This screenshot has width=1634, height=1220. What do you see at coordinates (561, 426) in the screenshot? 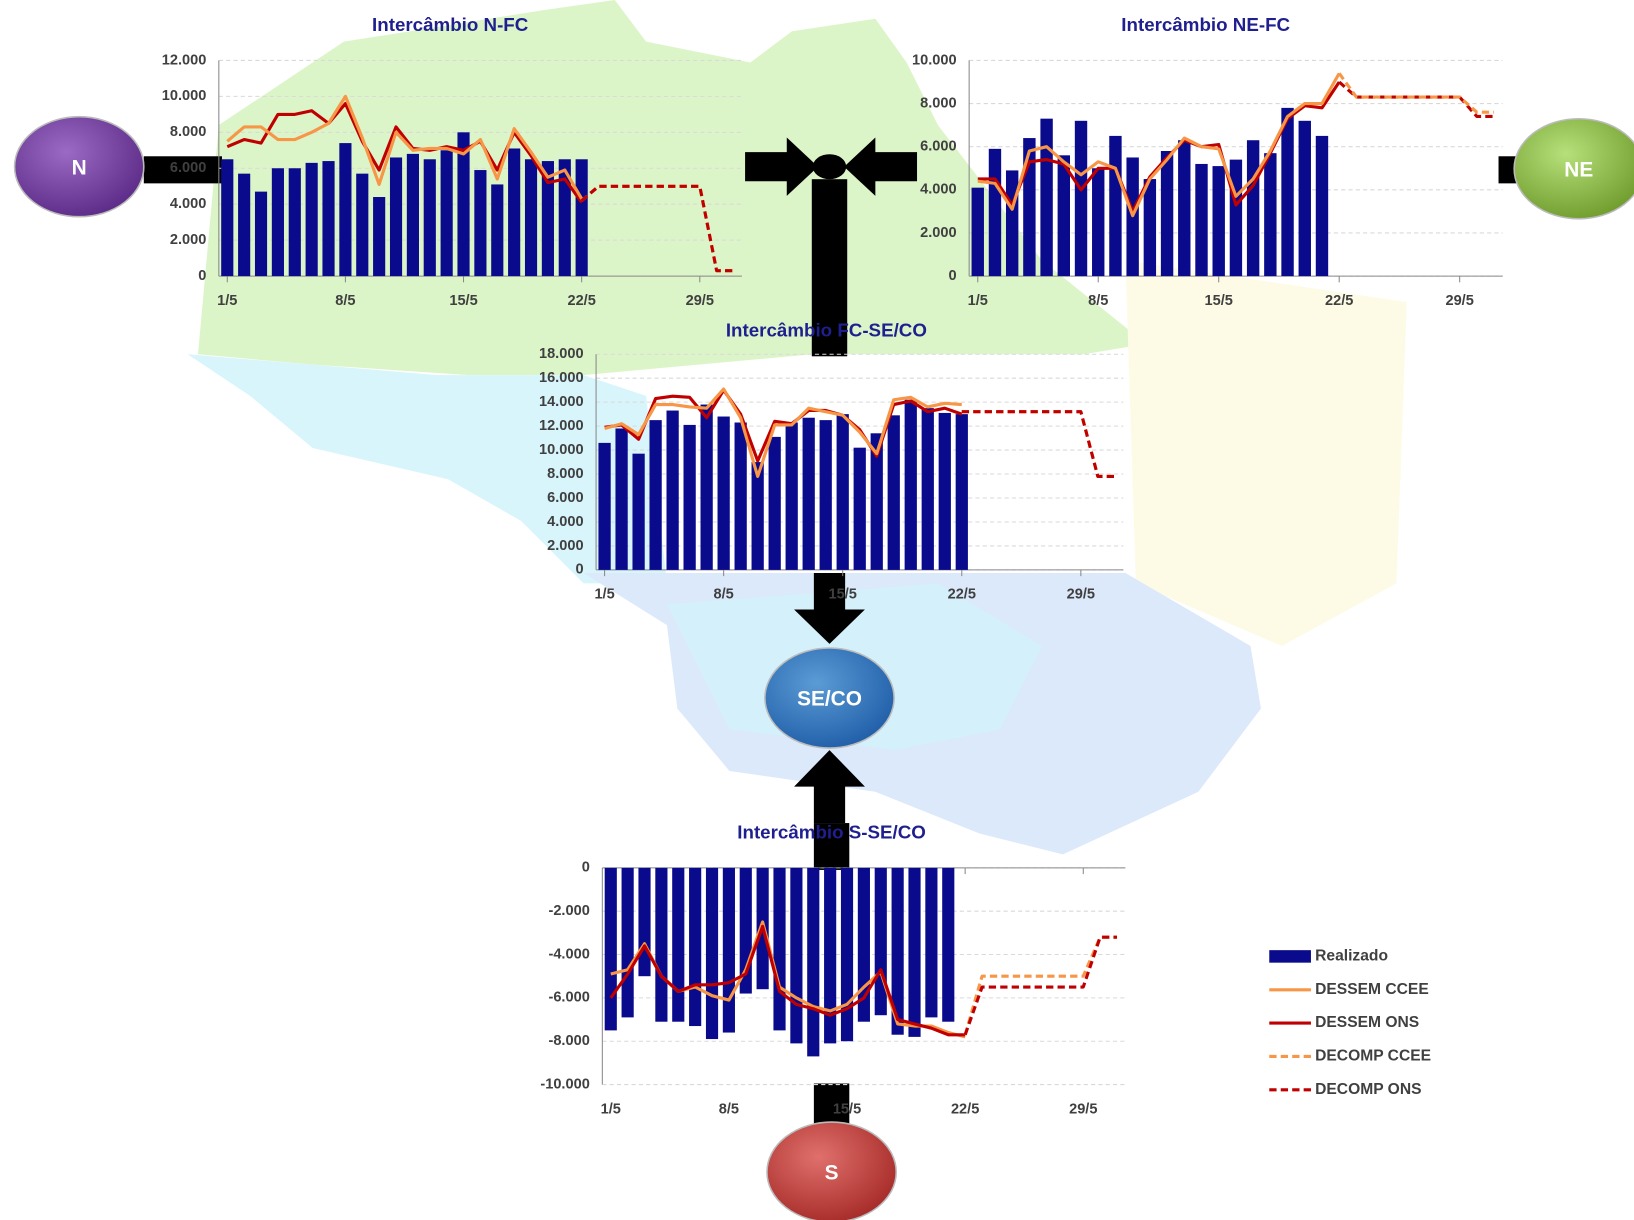
I see `y-tick-label: 12.000` at bounding box center [561, 426].